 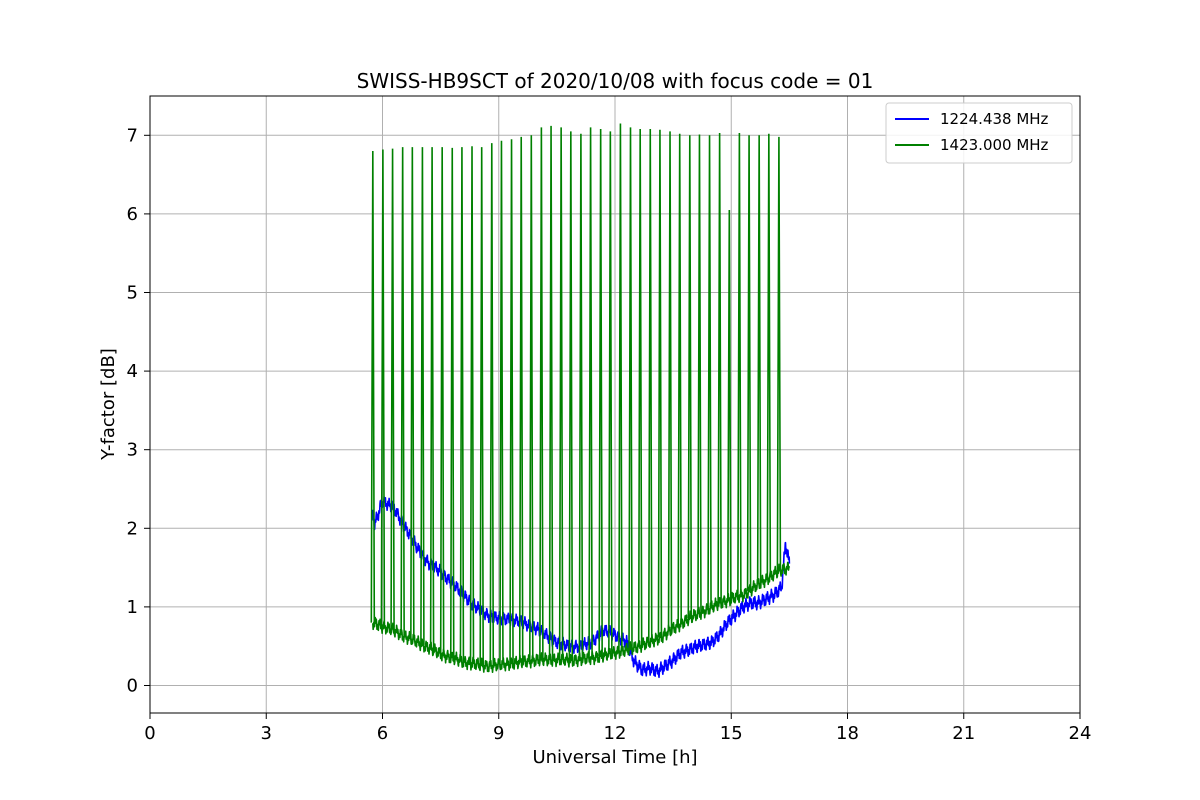 I want to click on legend-label-1224: 1224.438 MHz, so click(x=994, y=119).